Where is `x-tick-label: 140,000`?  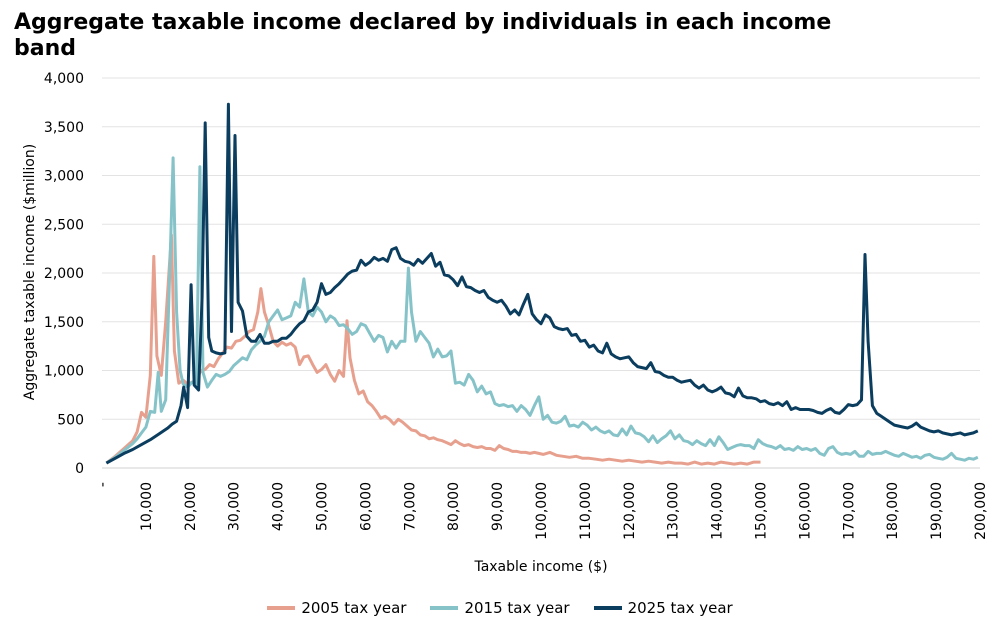 x-tick-label: 140,000 is located at coordinates (718, 511).